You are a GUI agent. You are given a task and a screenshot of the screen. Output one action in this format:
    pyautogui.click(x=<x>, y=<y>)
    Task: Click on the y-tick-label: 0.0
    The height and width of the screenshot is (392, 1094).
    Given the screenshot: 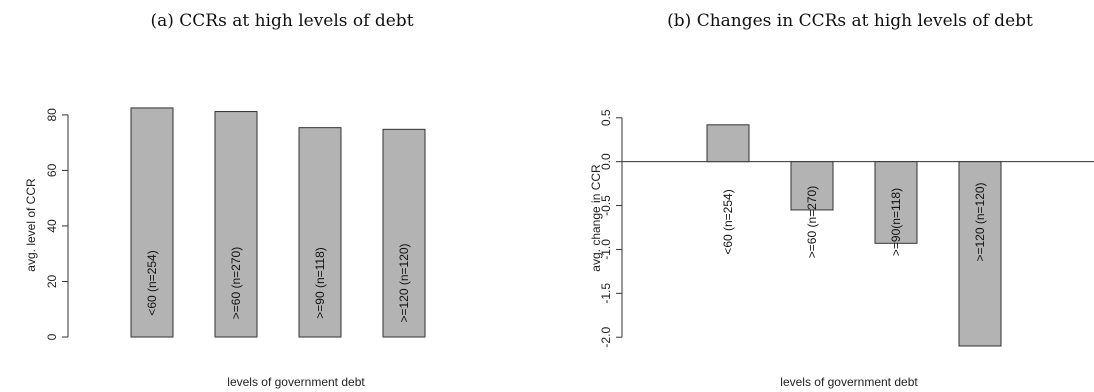 What is the action you would take?
    pyautogui.click(x=606, y=161)
    